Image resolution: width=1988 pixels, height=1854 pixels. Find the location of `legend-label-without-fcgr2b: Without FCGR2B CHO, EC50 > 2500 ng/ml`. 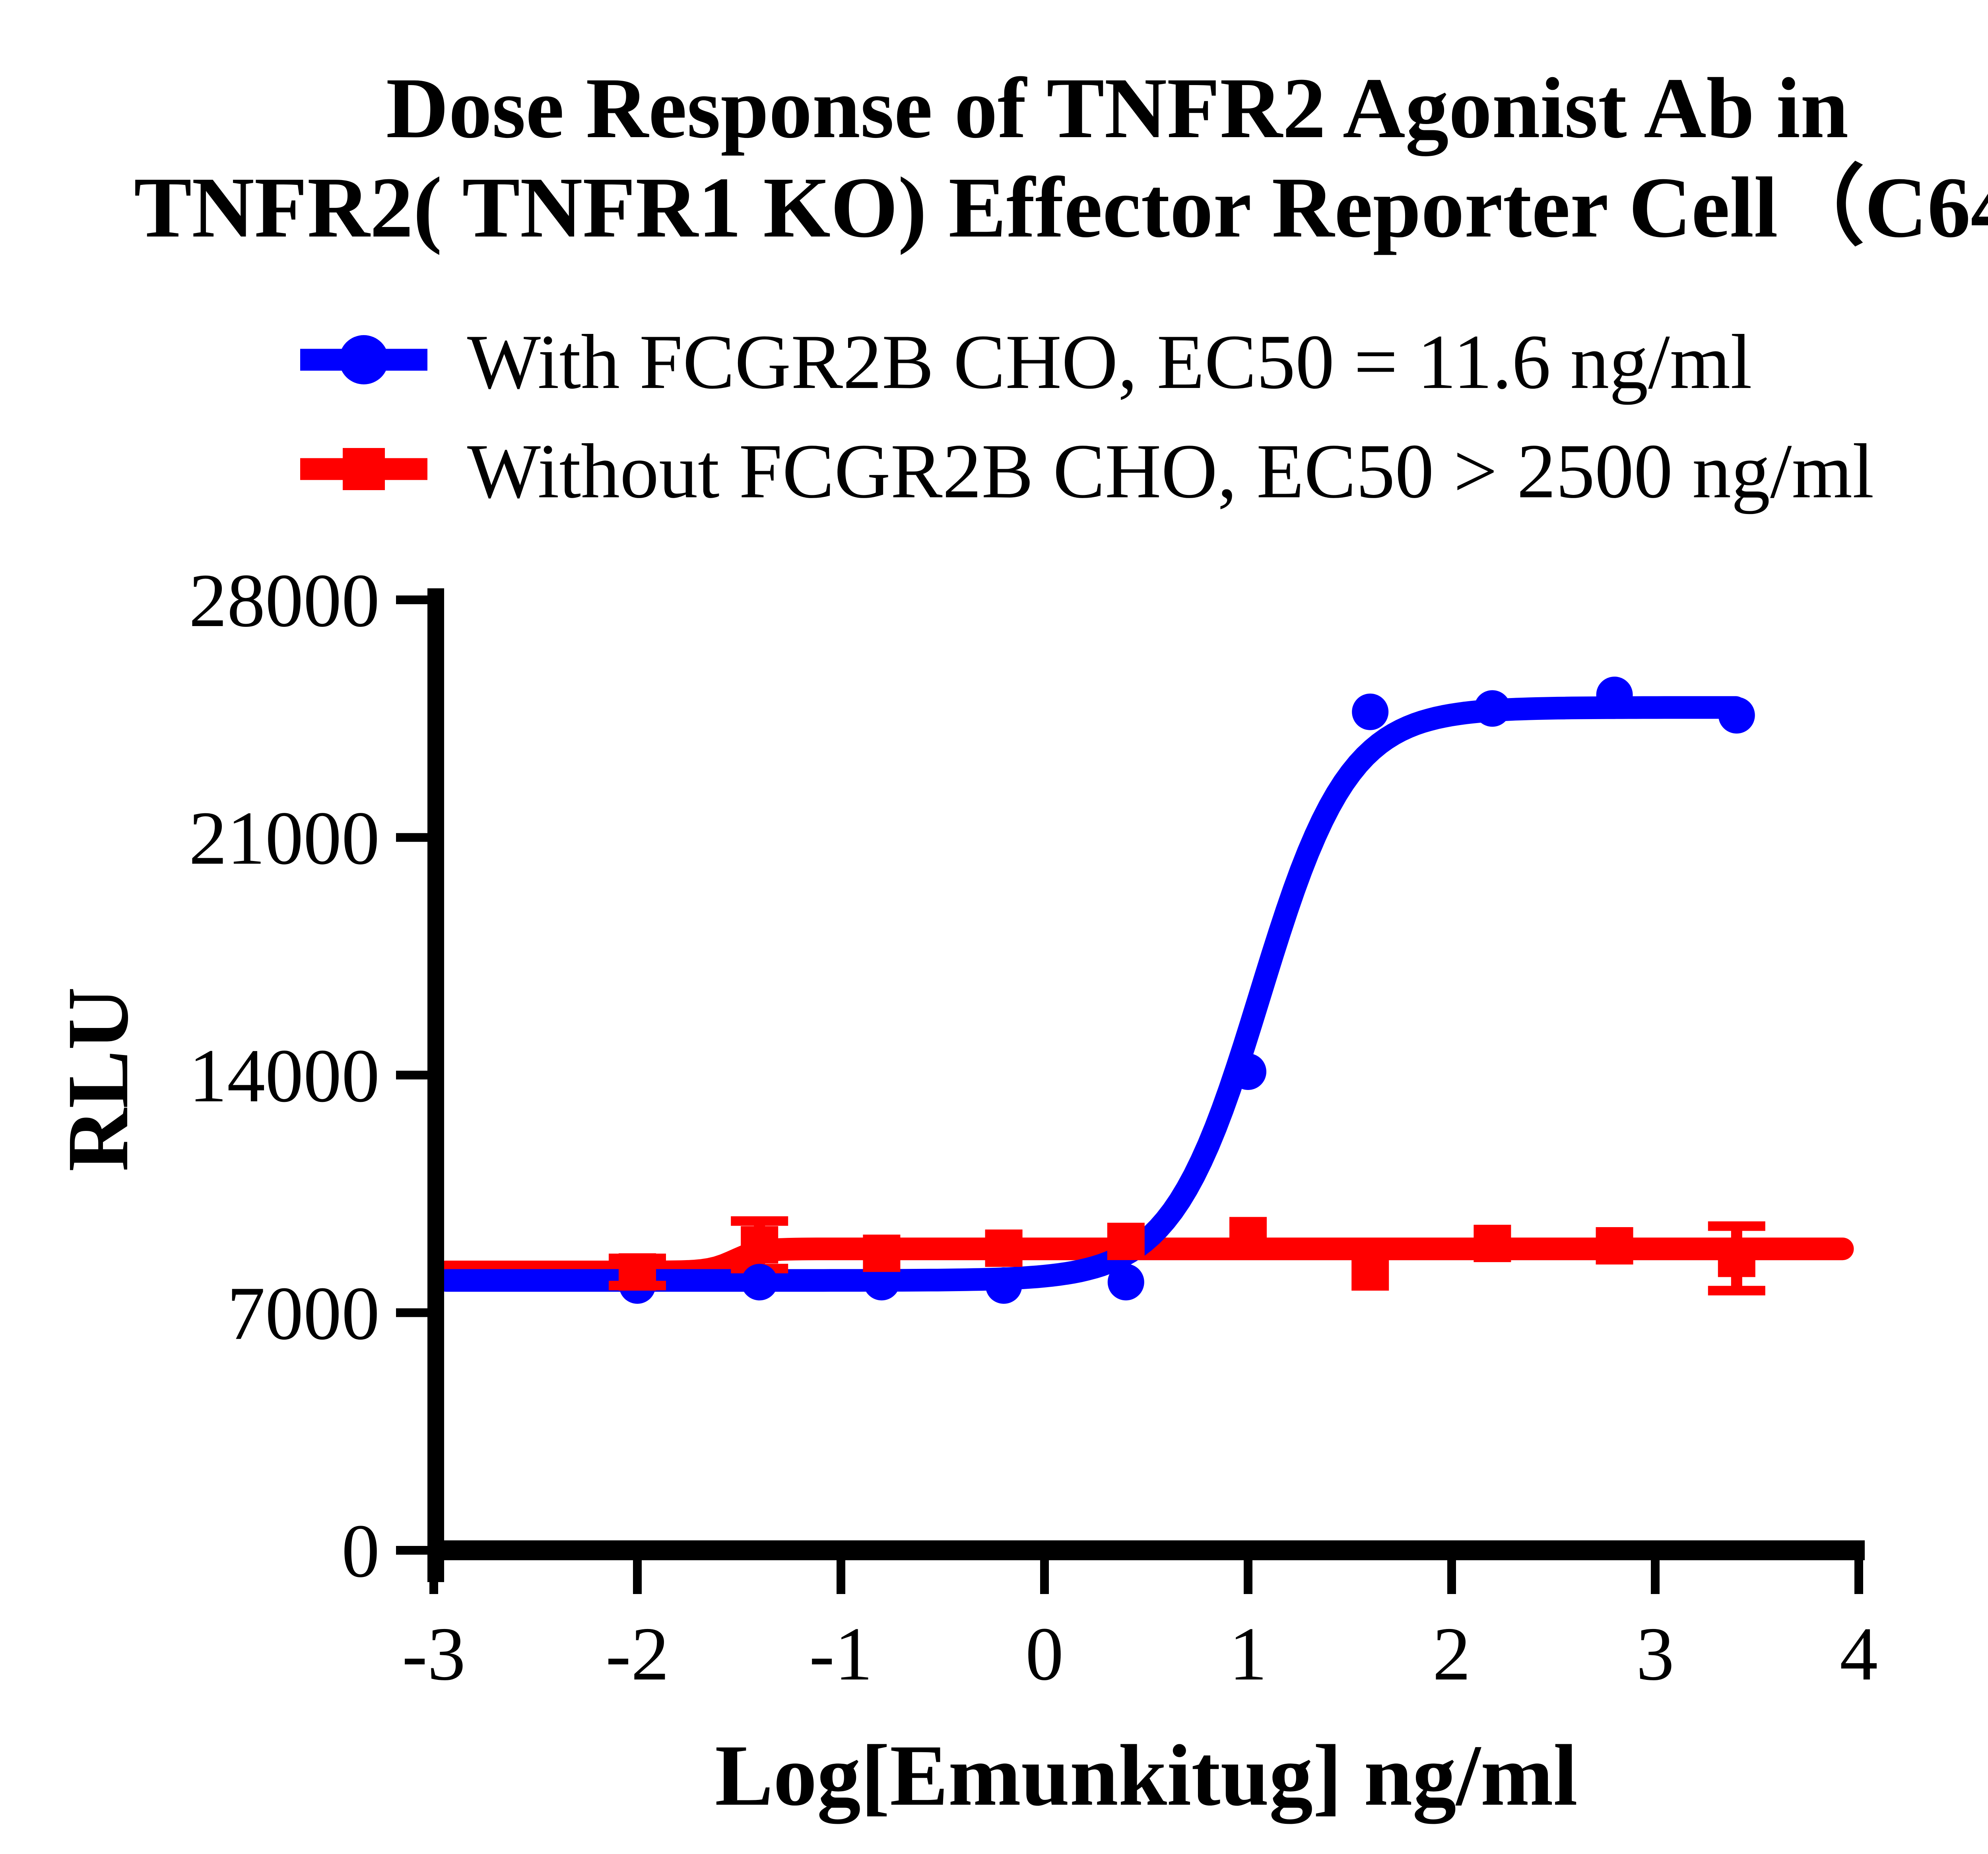

legend-label-without-fcgr2b: Without FCGR2B CHO, EC50 > 2500 ng/ml is located at coordinates (1170, 471).